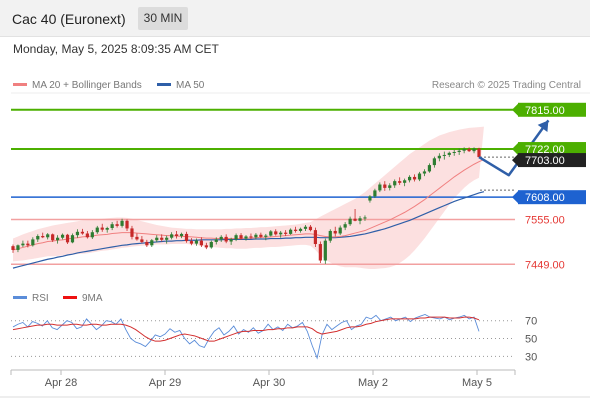  Describe the element at coordinates (545, 221) in the screenshot. I see `level-tag-7555.00: 7555.00` at that location.